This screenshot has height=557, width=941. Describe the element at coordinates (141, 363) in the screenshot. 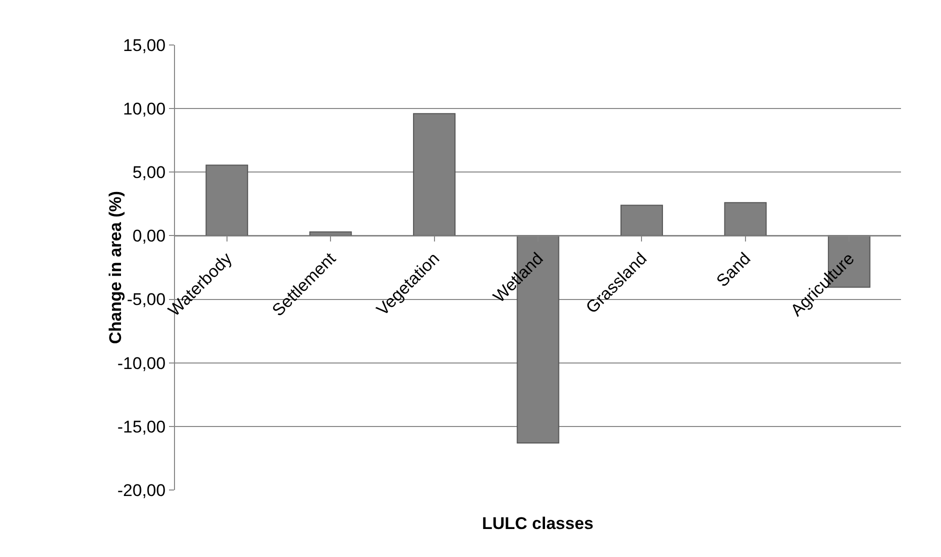

I see `y-tick-label: -10,00` at that location.